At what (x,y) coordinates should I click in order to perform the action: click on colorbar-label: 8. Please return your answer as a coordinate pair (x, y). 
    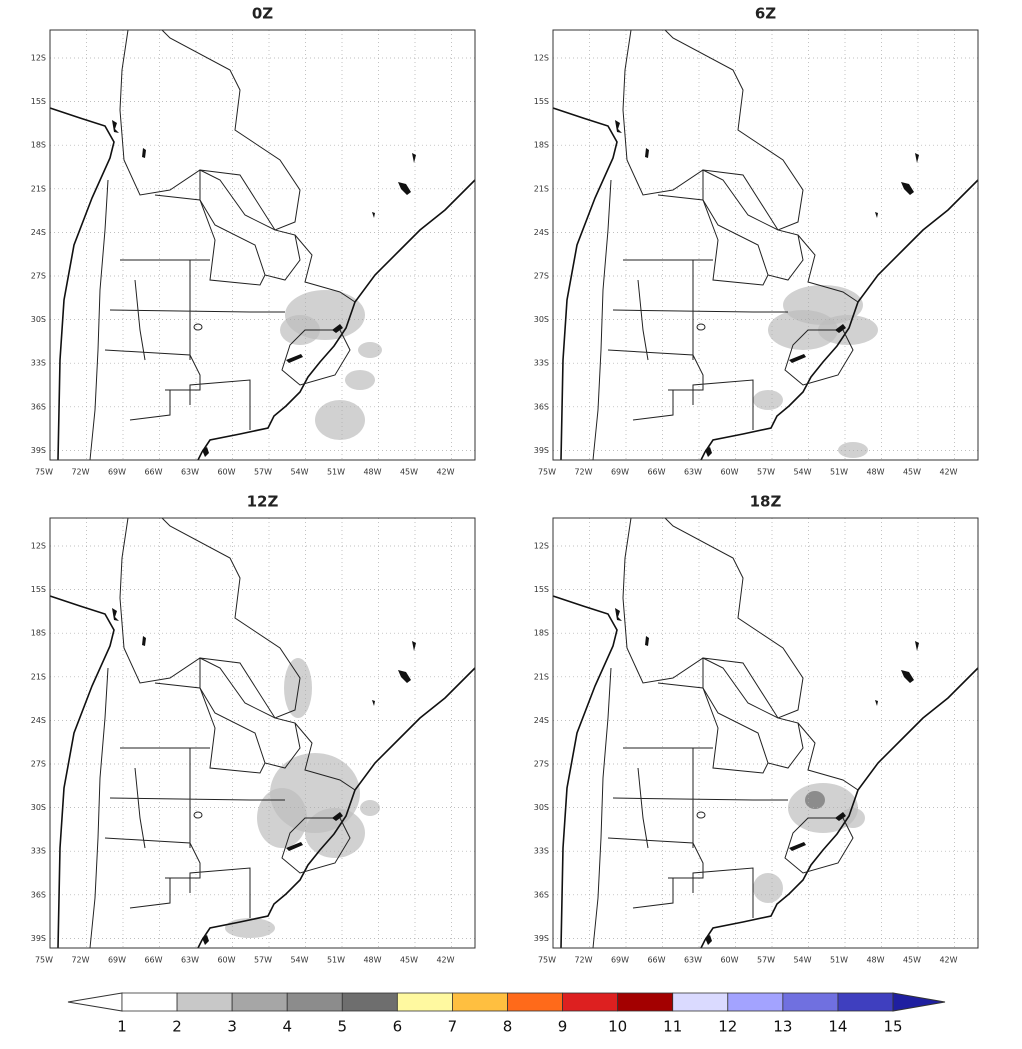
    Looking at the image, I should click on (508, 1027).